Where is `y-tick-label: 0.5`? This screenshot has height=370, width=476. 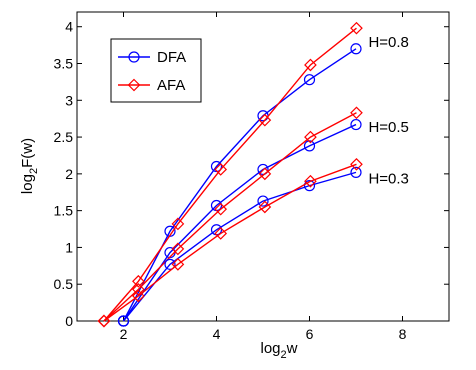 y-tick-label: 0.5 is located at coordinates (64, 284).